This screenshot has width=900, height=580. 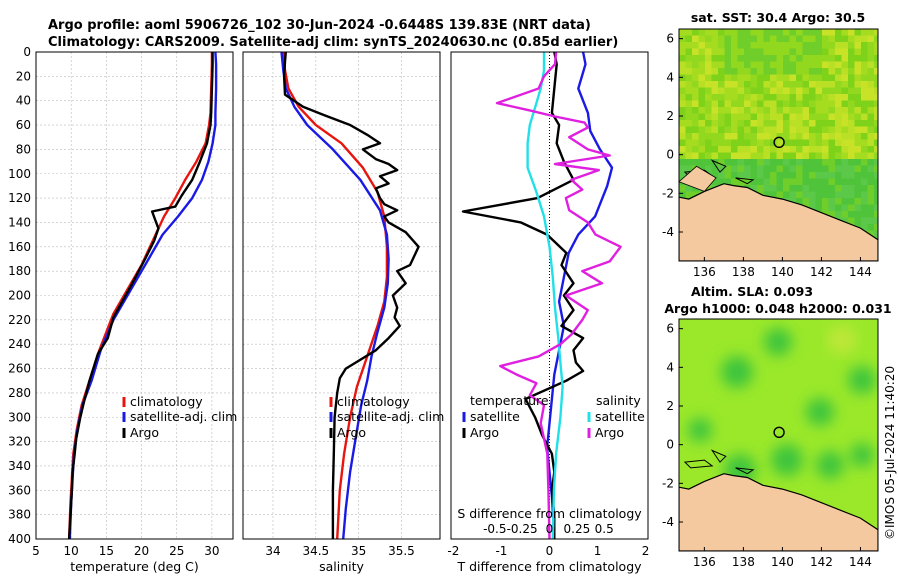 I want to click on sst-lat-label: -2, so click(x=668, y=193).